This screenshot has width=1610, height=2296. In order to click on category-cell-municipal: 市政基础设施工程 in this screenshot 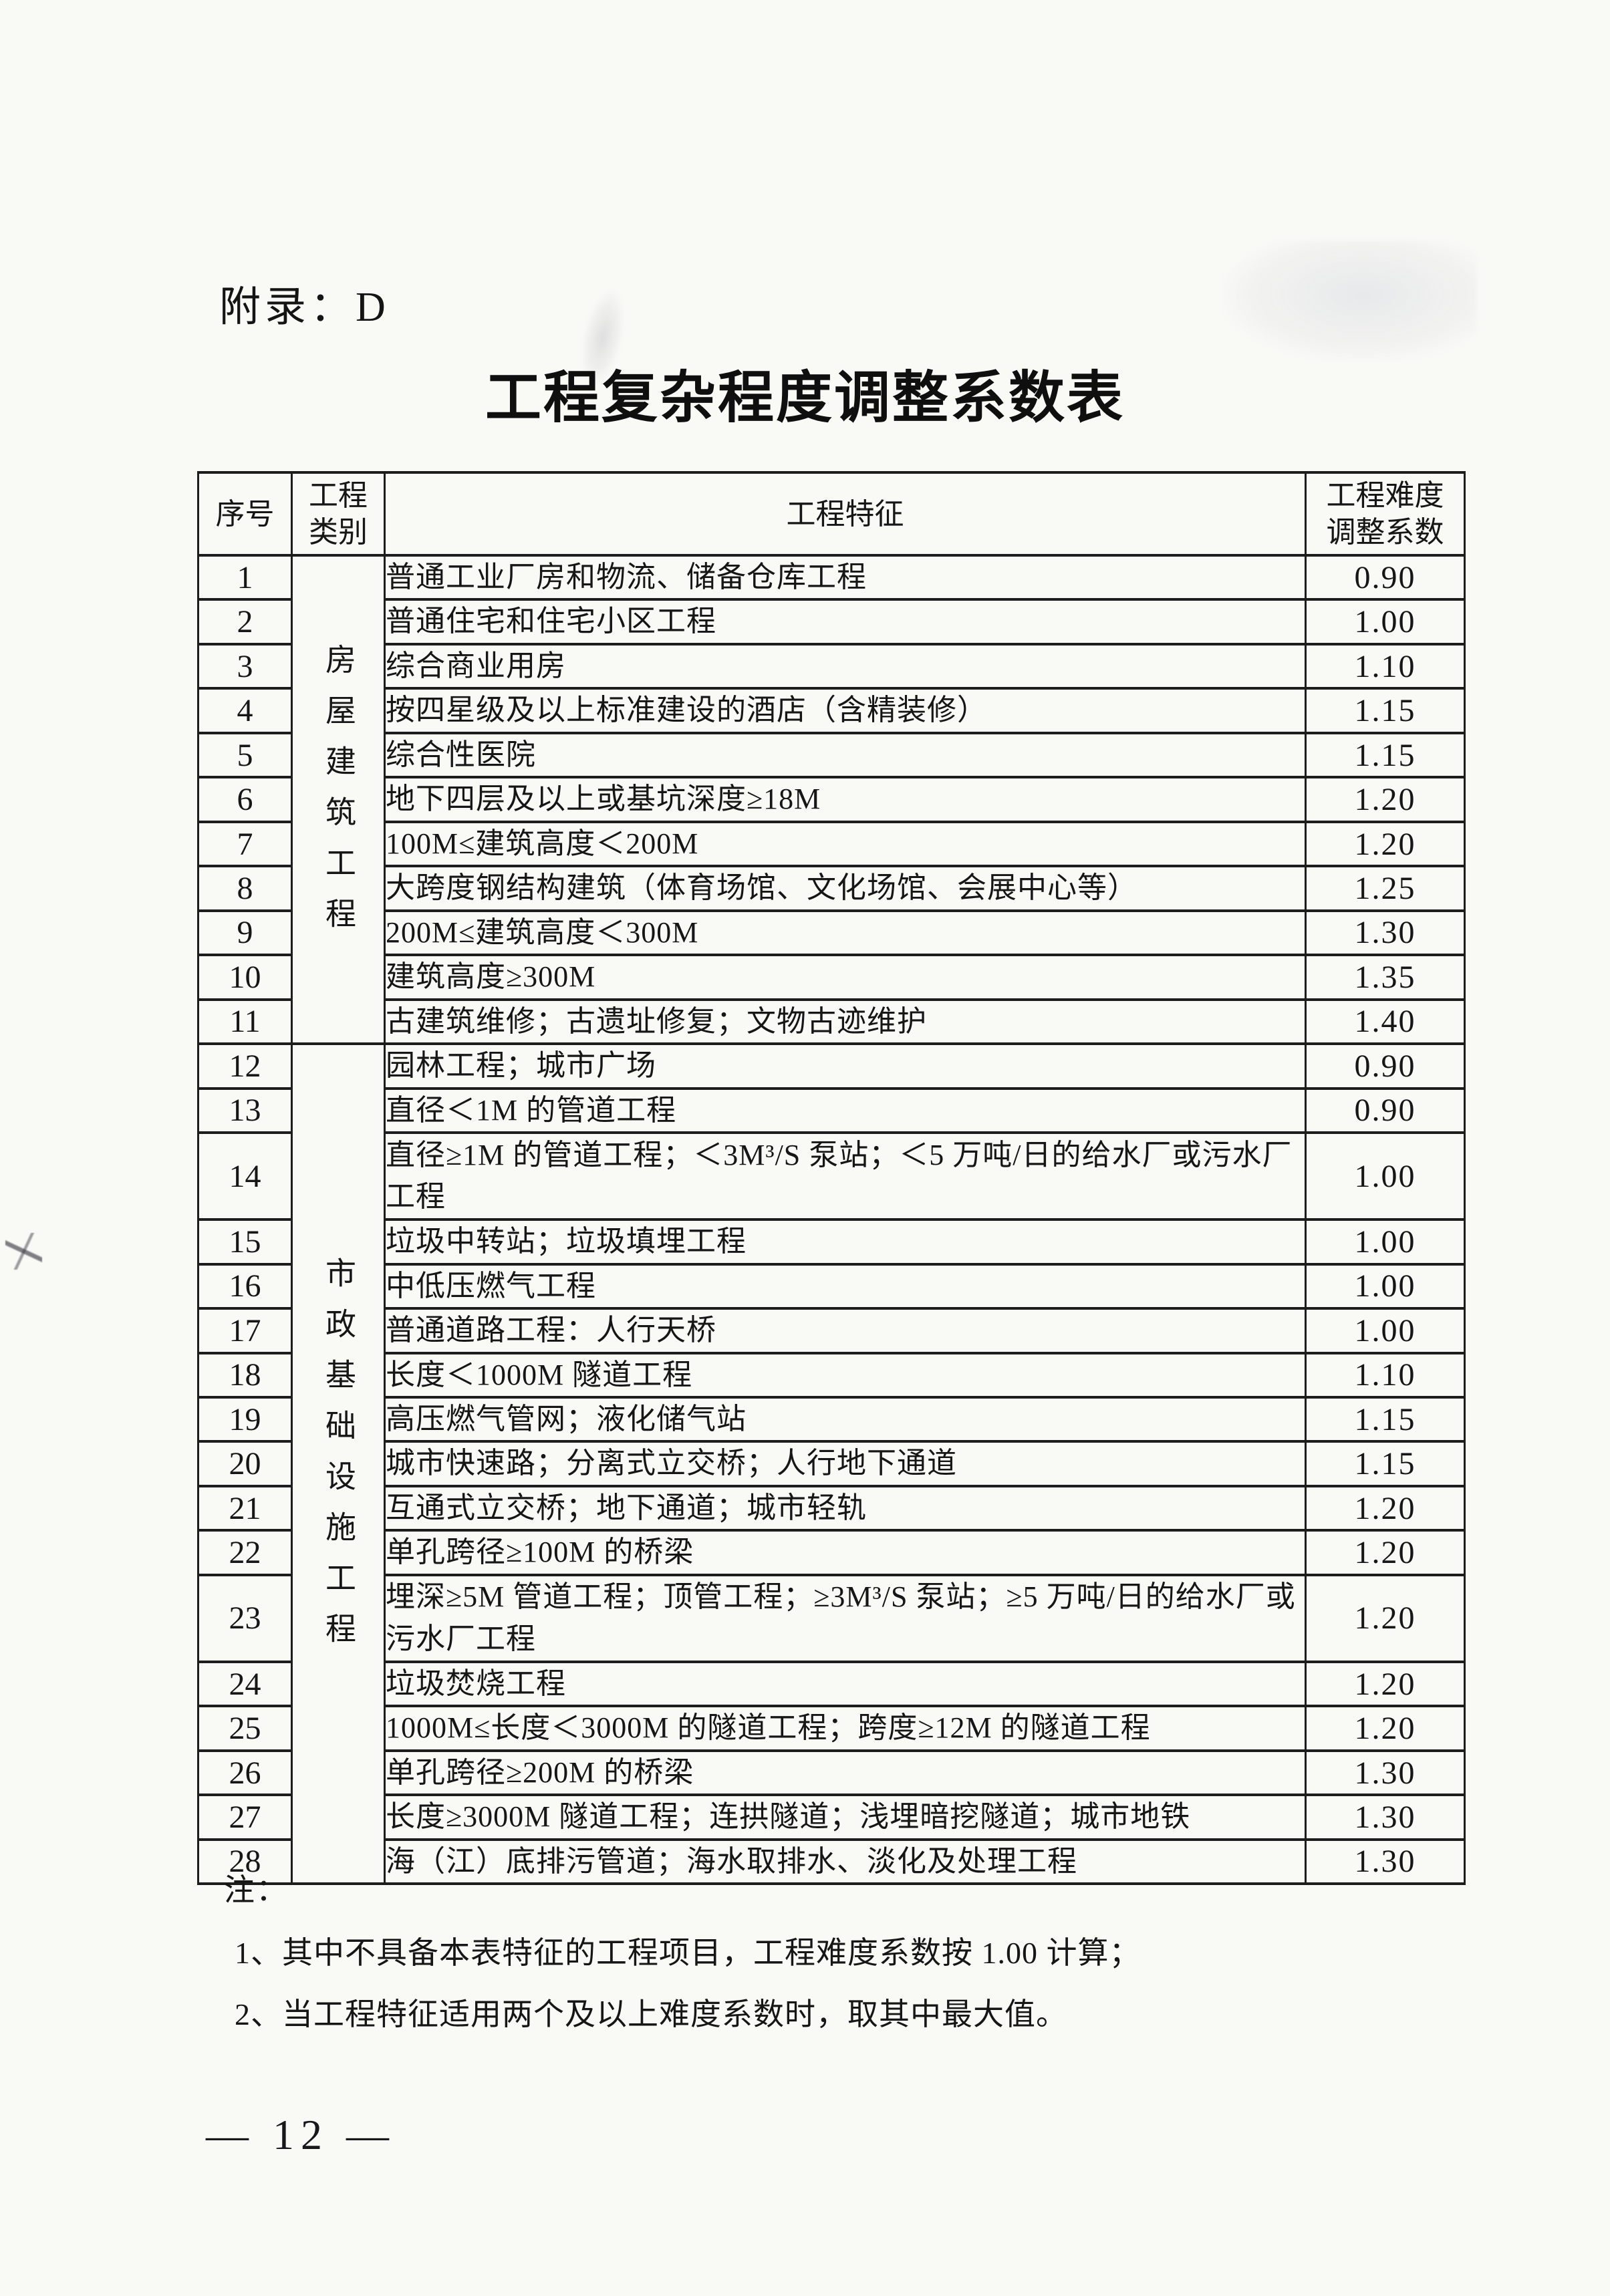, I will do `click(338, 1464)`.